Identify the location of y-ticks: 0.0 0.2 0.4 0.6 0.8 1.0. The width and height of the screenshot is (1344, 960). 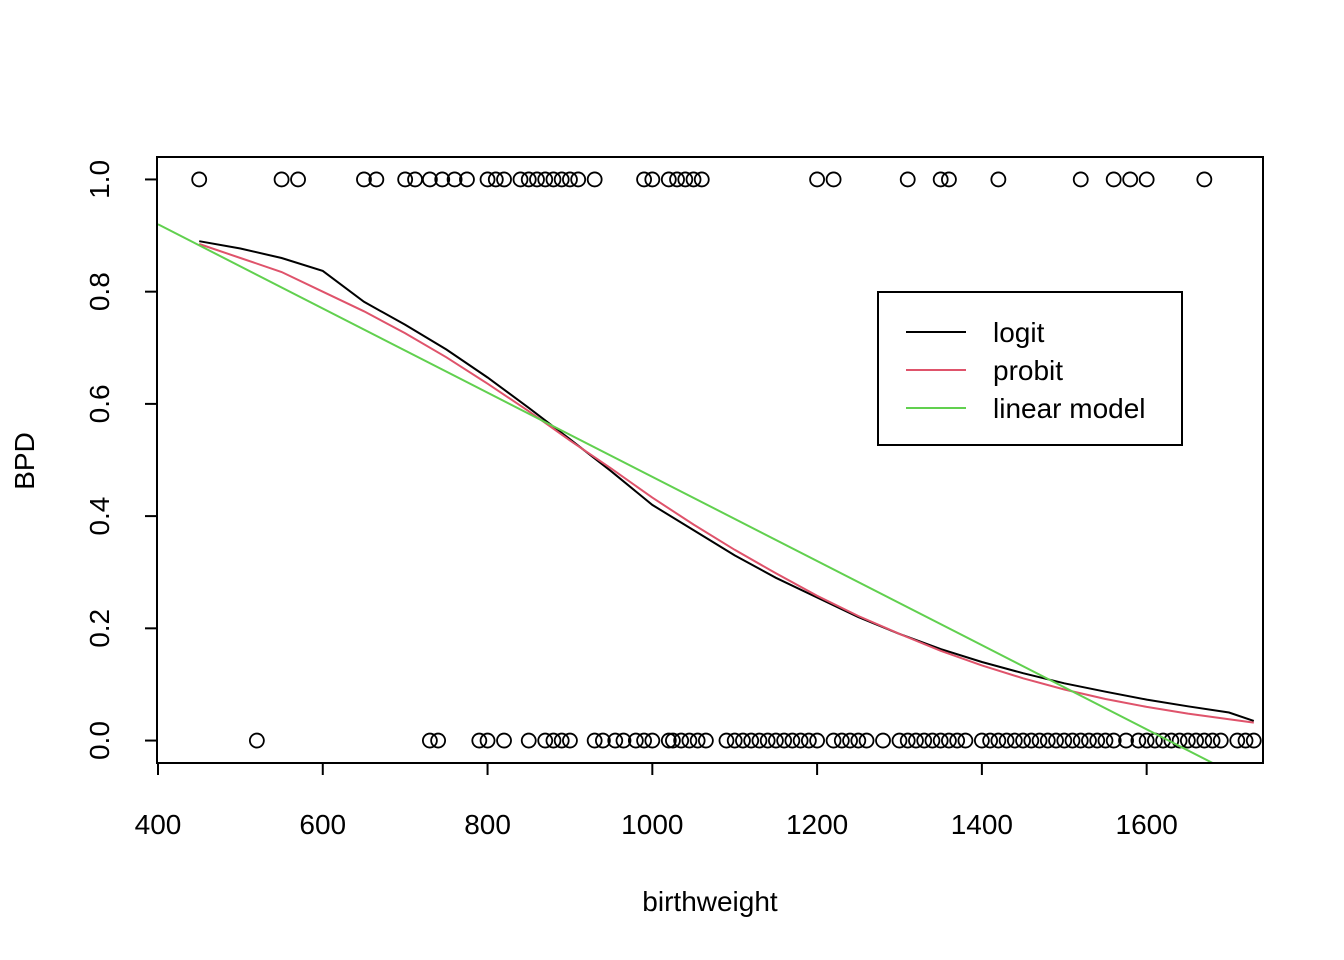
(120, 460).